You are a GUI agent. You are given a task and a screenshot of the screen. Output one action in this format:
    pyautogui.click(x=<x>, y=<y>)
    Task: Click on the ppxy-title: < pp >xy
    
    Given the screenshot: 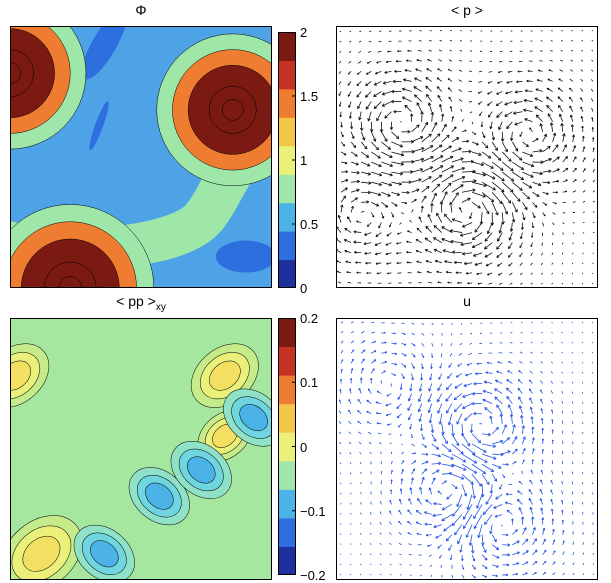 What is the action you would take?
    pyautogui.click(x=141, y=303)
    